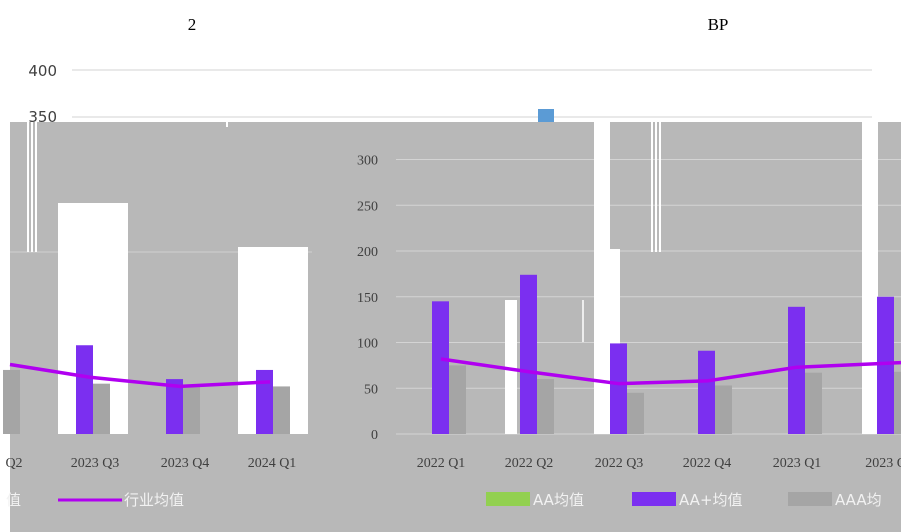  Describe the element at coordinates (374, 435) in the screenshot. I see `y-tick-label: 0` at that location.